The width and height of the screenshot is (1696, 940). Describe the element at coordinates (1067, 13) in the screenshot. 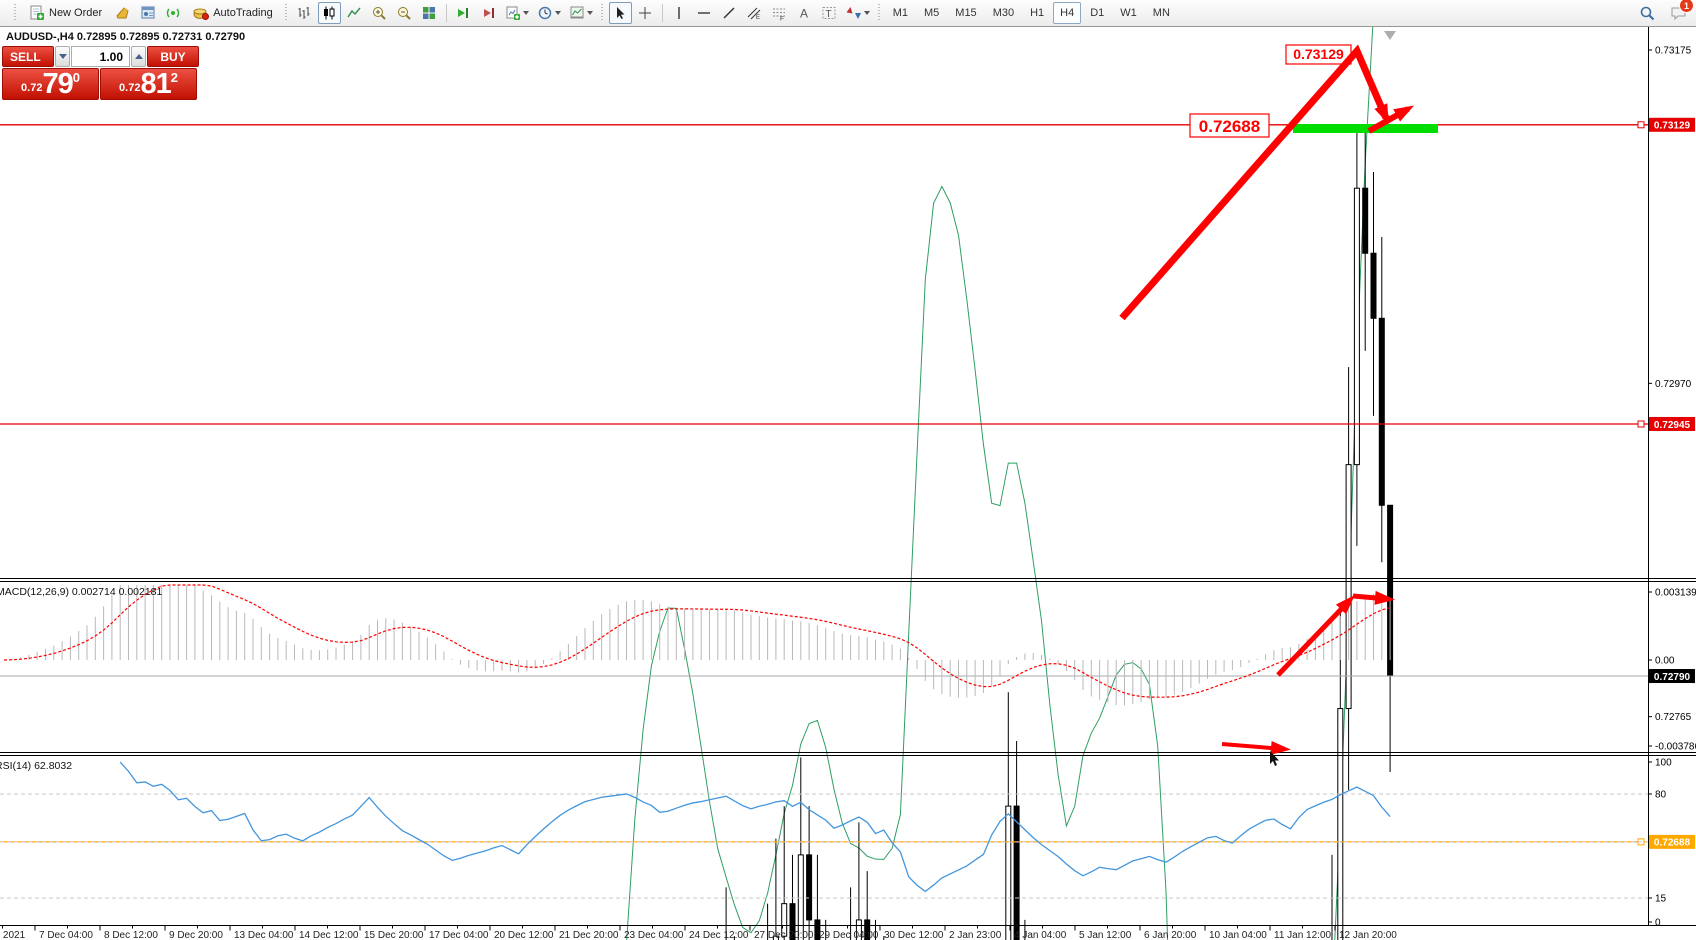

I see `timeframe-h4-button: H4` at that location.